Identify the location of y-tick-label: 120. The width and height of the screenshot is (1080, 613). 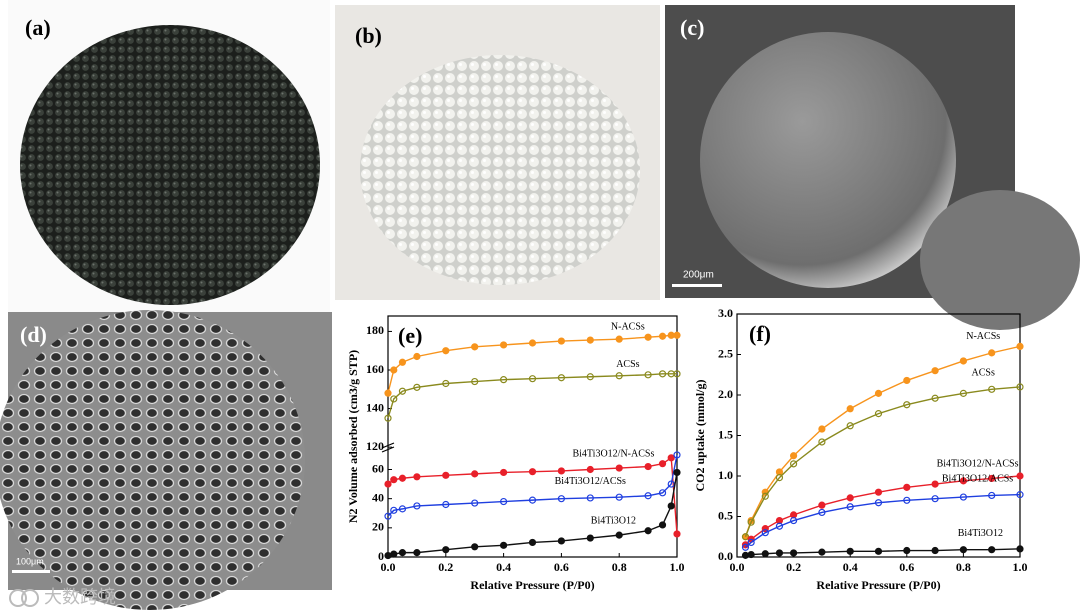
(375, 446).